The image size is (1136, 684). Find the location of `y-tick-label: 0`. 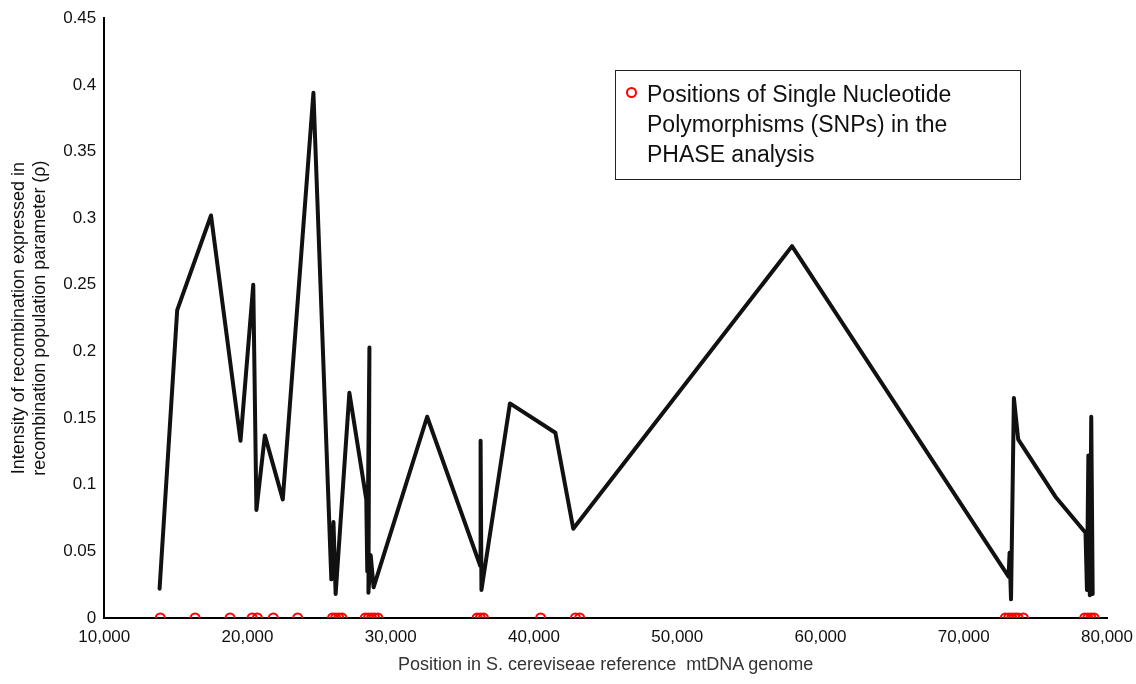

y-tick-label: 0 is located at coordinates (91, 617).